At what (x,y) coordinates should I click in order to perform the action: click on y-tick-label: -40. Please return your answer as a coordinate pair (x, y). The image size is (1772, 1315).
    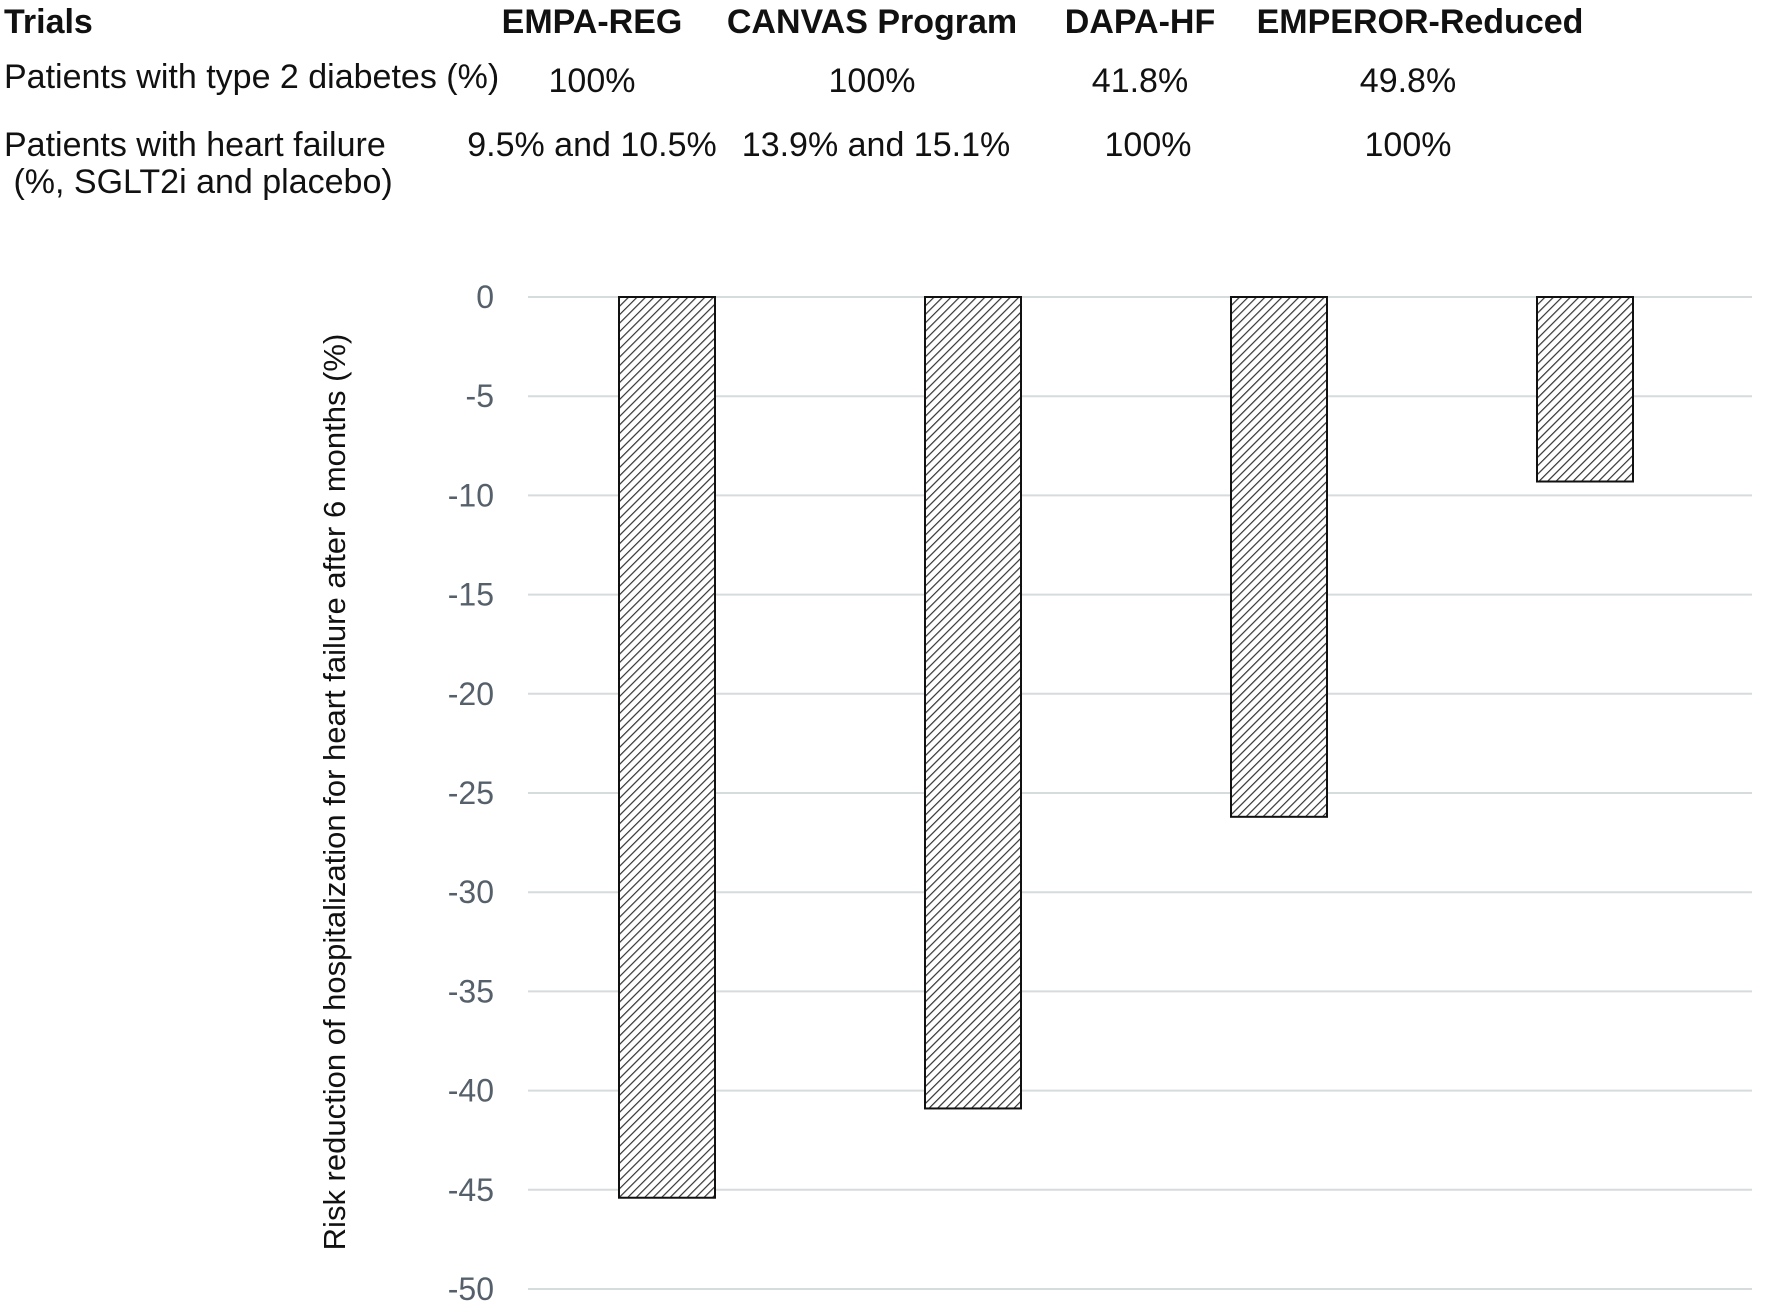
    Looking at the image, I should click on (471, 1091).